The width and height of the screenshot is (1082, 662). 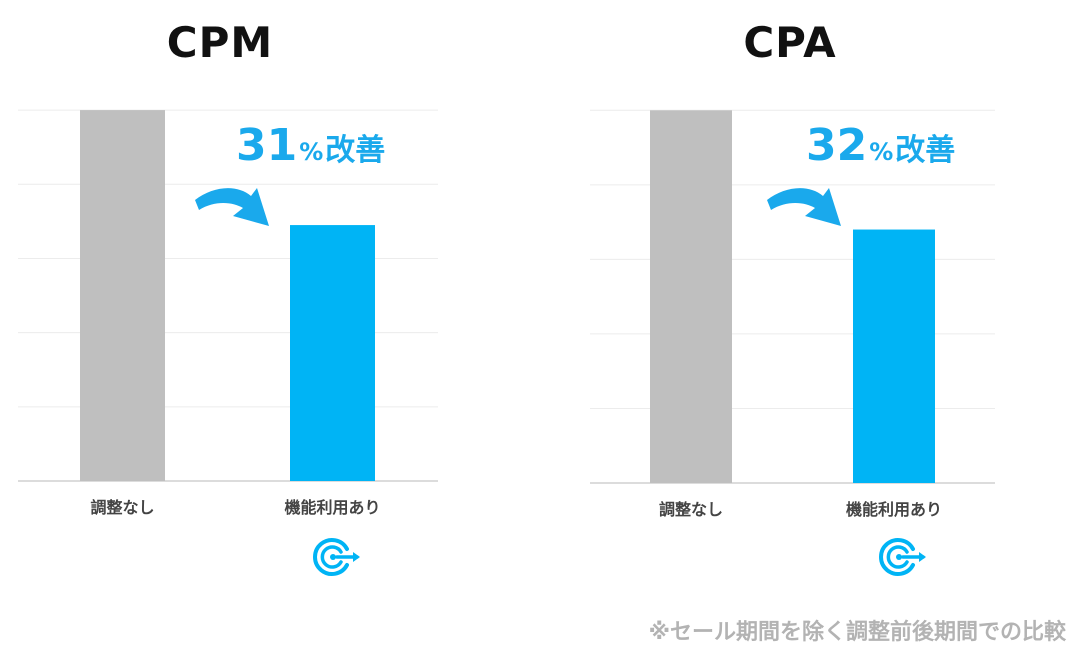 I want to click on improvement-annotation: 32%改善, so click(x=880, y=145).